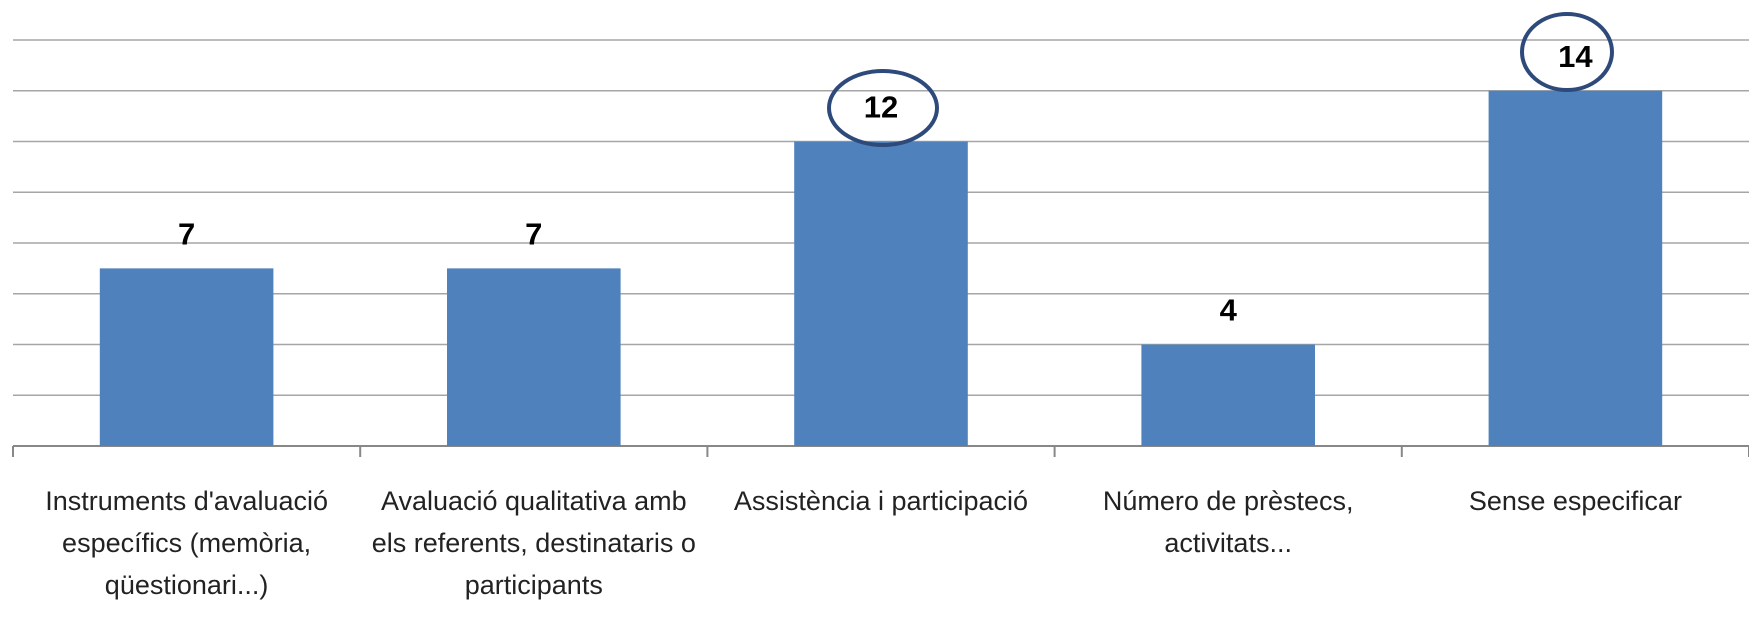  What do you see at coordinates (1575, 501) in the screenshot?
I see `x-tick-label: Sense especificar` at bounding box center [1575, 501].